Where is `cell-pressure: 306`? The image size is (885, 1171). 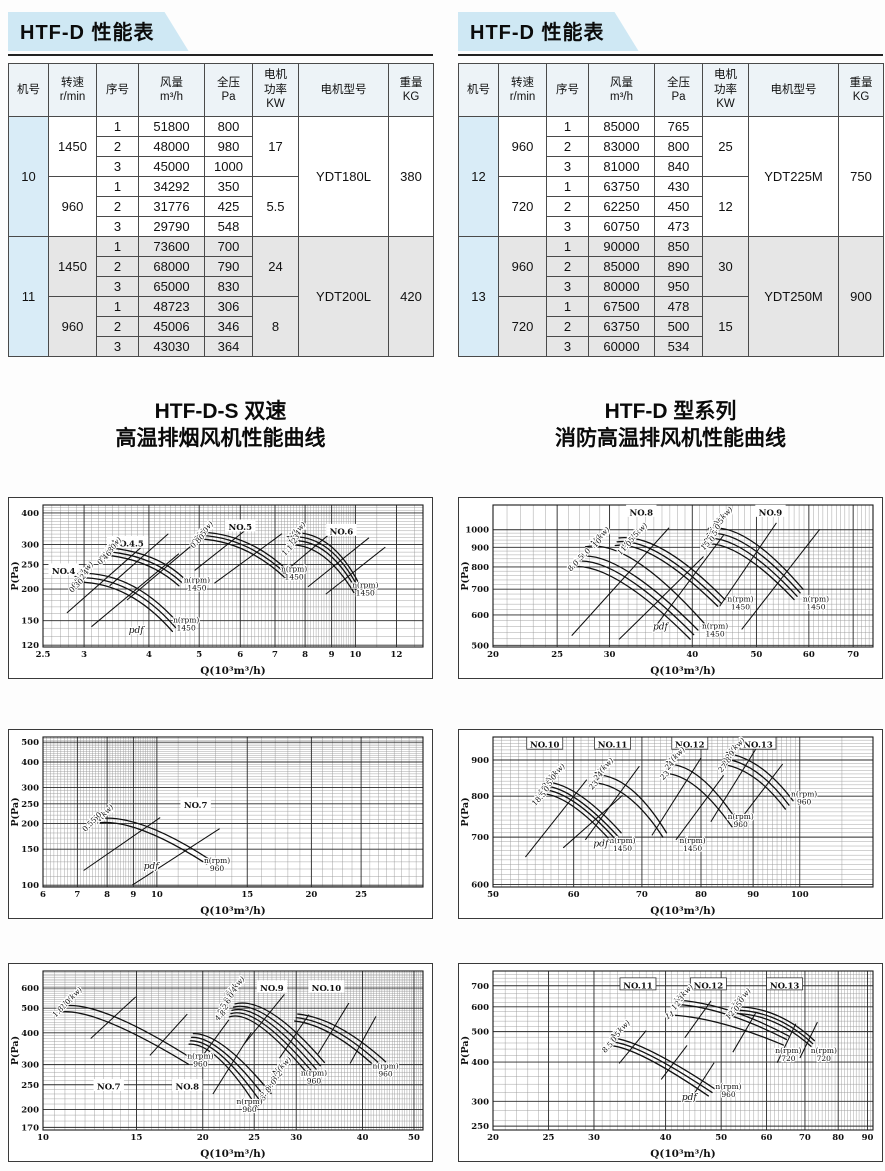 cell-pressure: 306 is located at coordinates (228, 306).